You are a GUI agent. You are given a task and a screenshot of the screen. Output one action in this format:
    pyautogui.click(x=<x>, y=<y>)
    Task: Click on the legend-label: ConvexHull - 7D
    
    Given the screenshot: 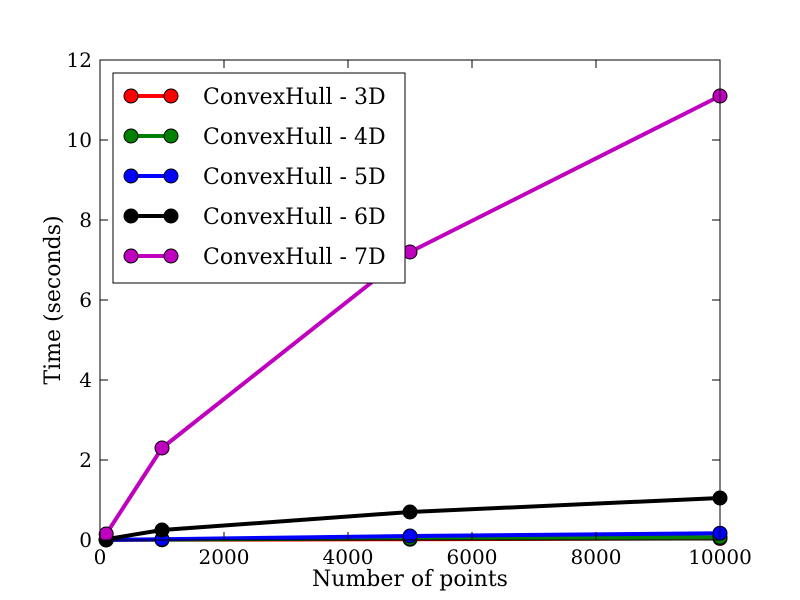 What is the action you would take?
    pyautogui.click(x=294, y=257)
    